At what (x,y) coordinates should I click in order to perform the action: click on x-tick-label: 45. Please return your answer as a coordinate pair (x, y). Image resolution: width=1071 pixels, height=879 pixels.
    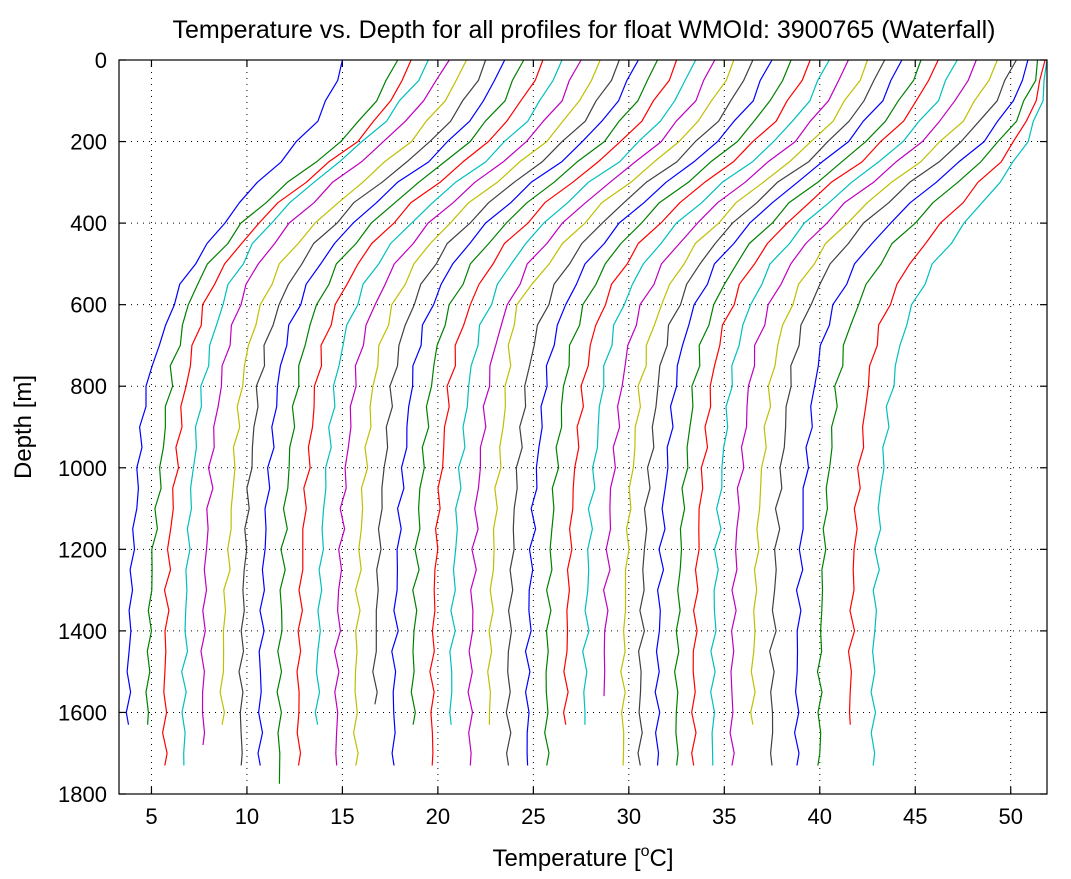
    Looking at the image, I should click on (915, 816).